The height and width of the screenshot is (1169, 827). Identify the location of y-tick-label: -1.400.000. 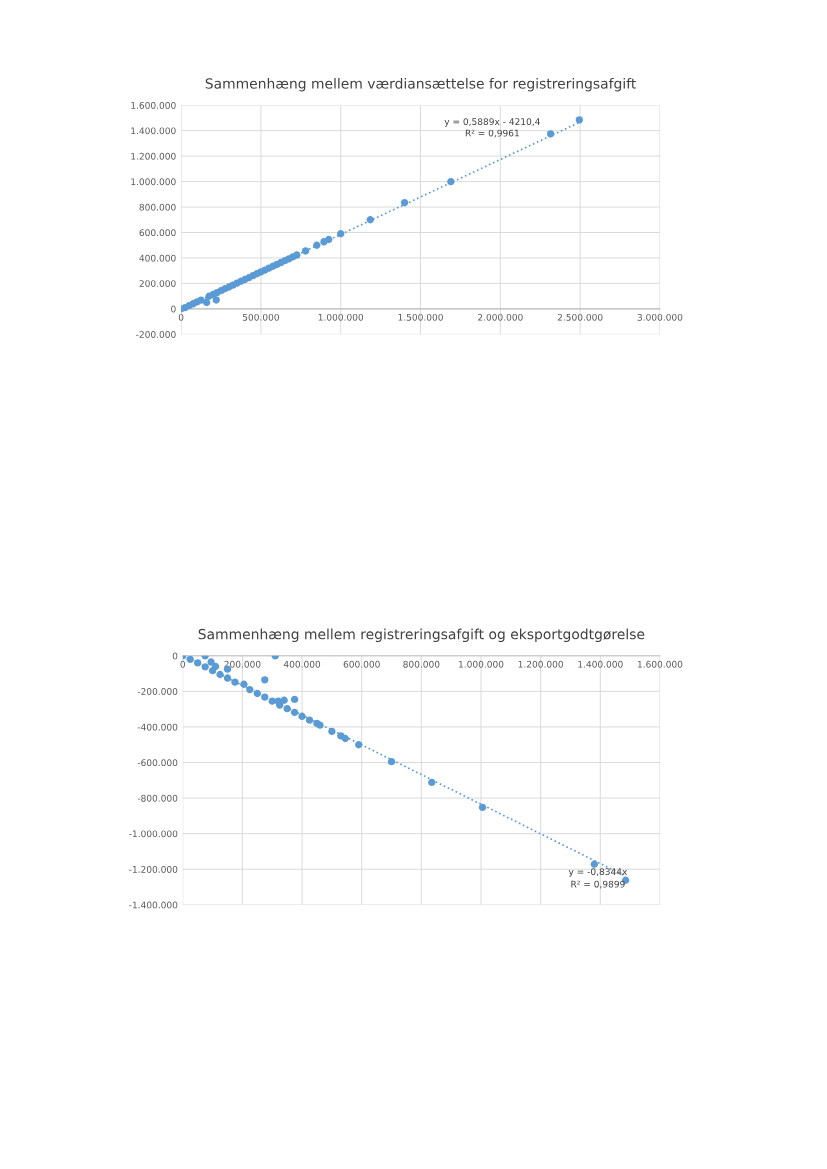
(153, 905).